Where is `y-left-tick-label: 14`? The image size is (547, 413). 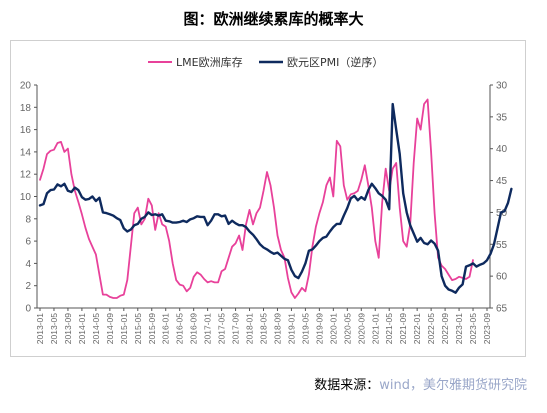 y-left-tick-label: 14 is located at coordinates (26, 152).